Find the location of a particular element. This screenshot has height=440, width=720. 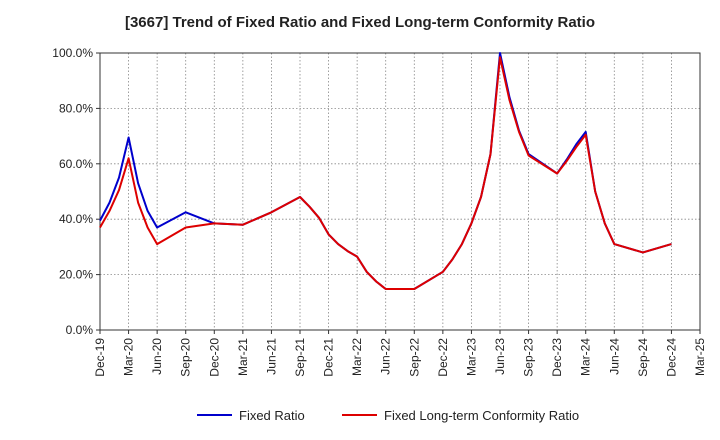

y-tick-label: 0.0% is located at coordinates (80, 330).